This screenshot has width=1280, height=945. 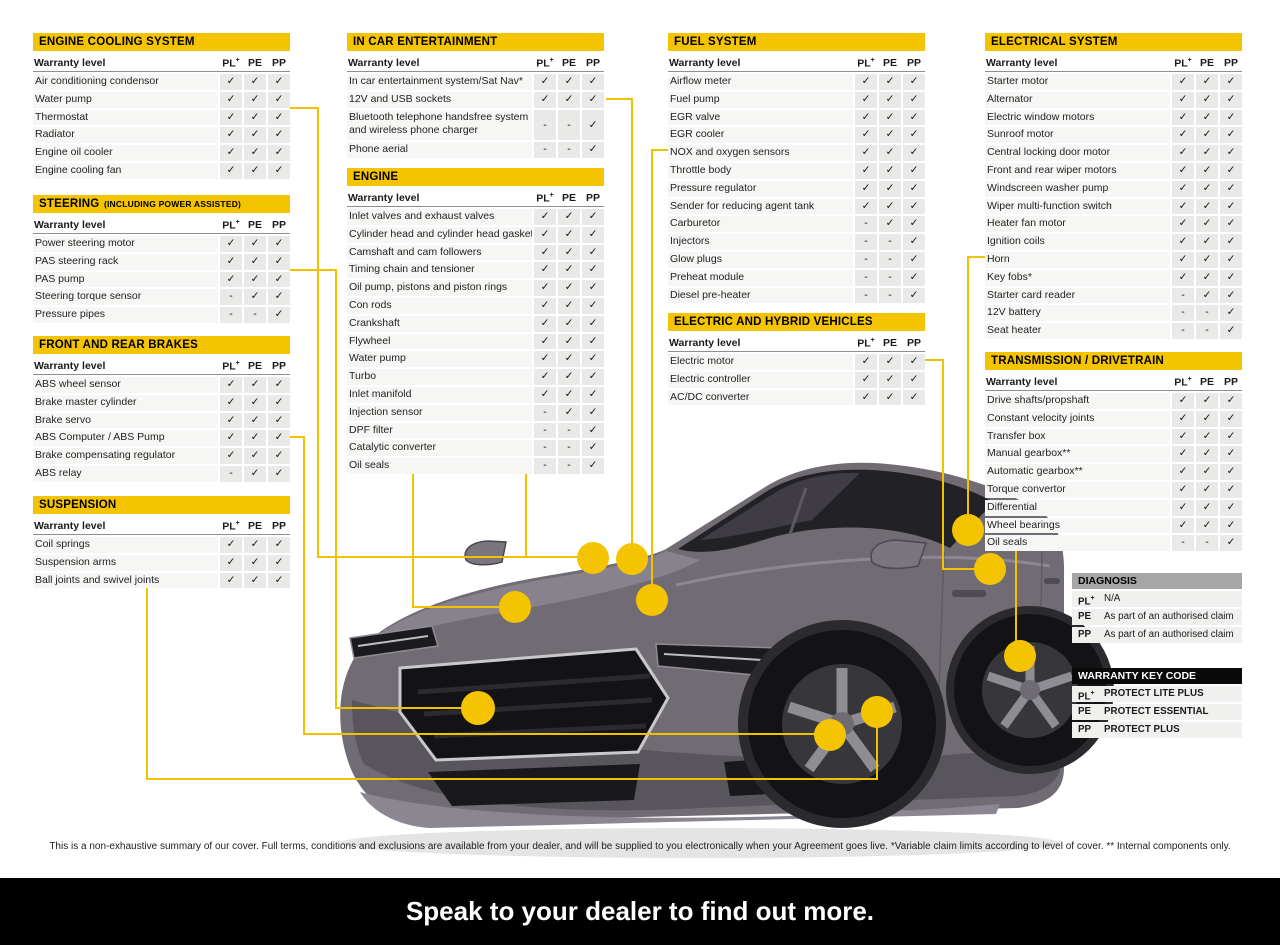 What do you see at coordinates (125, 99) in the screenshot?
I see `component-label: Water pump` at bounding box center [125, 99].